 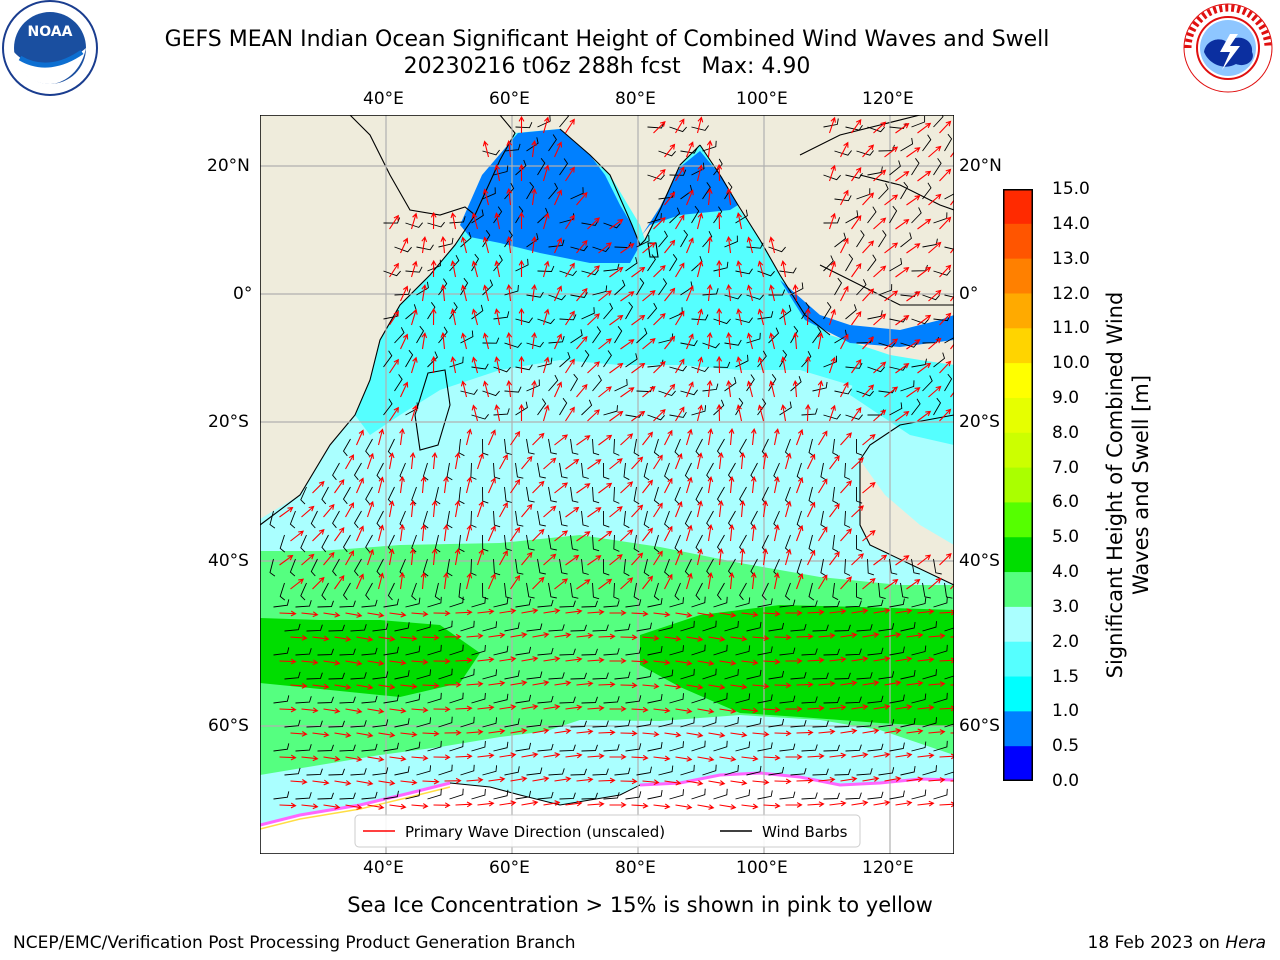 I want to click on right-tick-20s: 20°S, so click(x=979, y=422).